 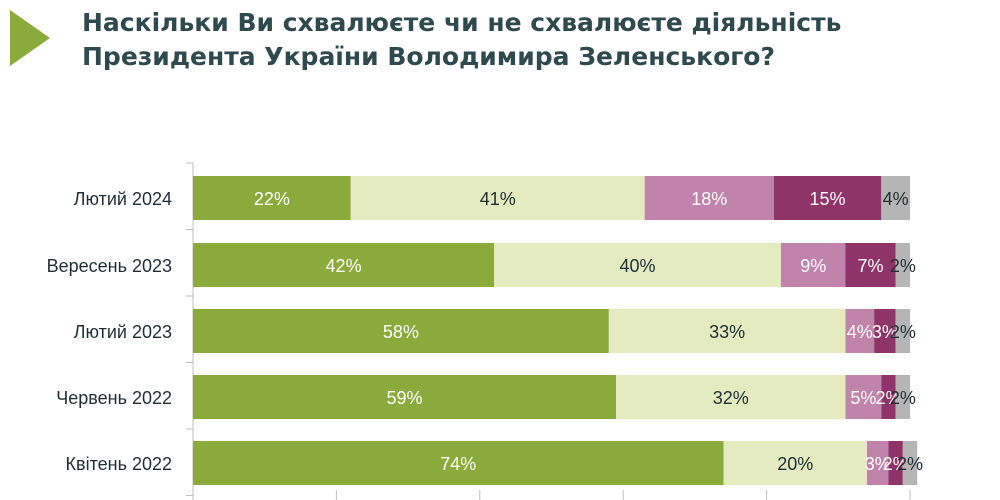 I want to click on data-label: 5%, so click(x=863, y=398).